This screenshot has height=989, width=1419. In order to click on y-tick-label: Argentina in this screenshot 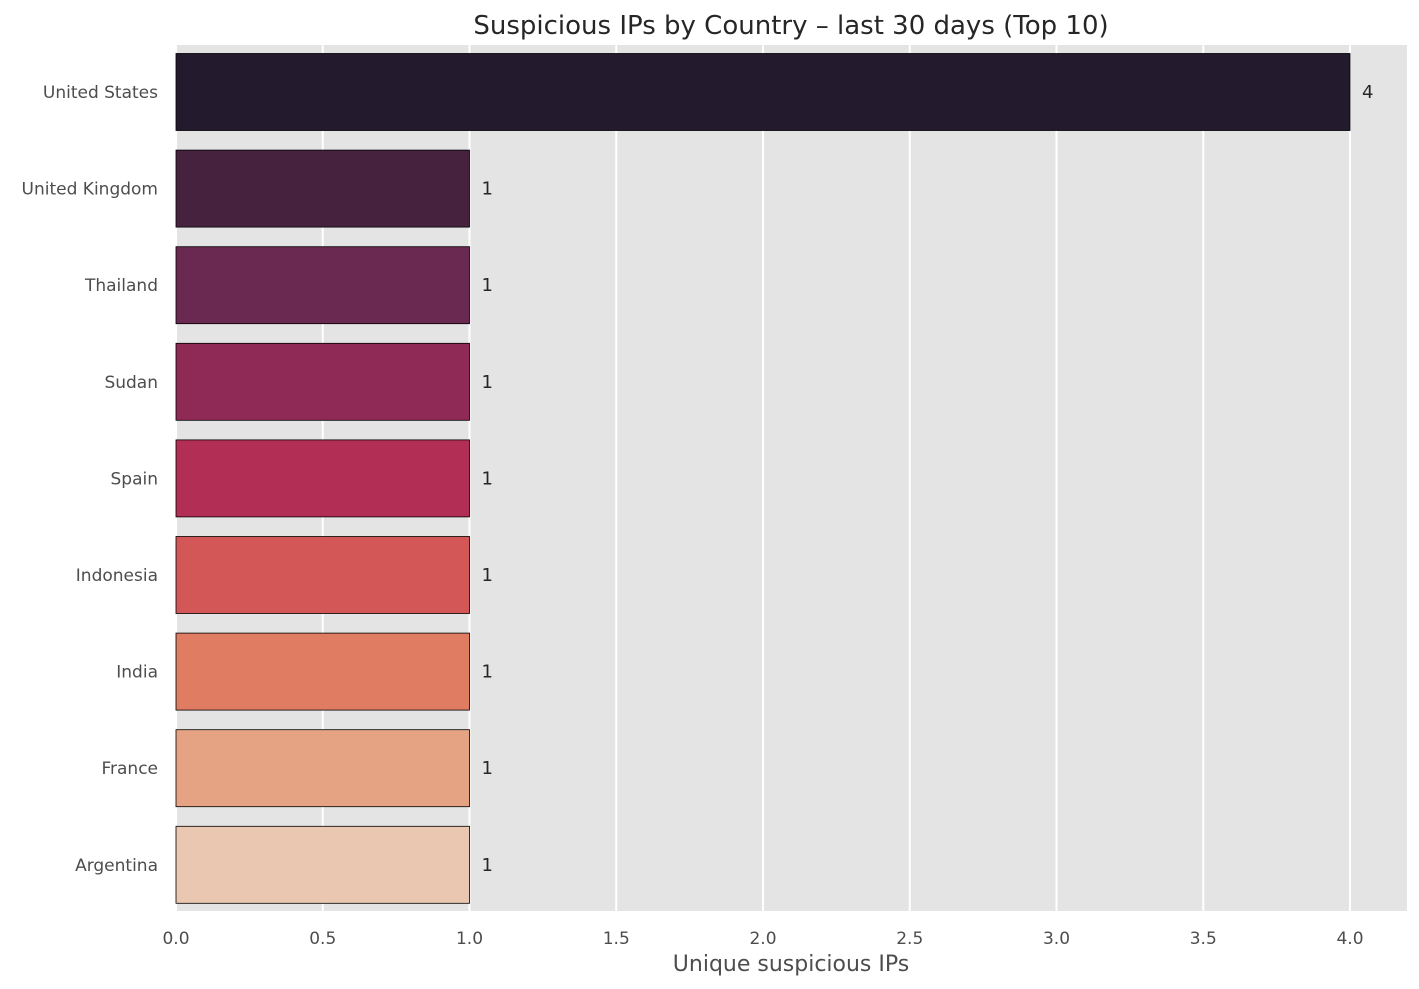, I will do `click(116, 866)`.